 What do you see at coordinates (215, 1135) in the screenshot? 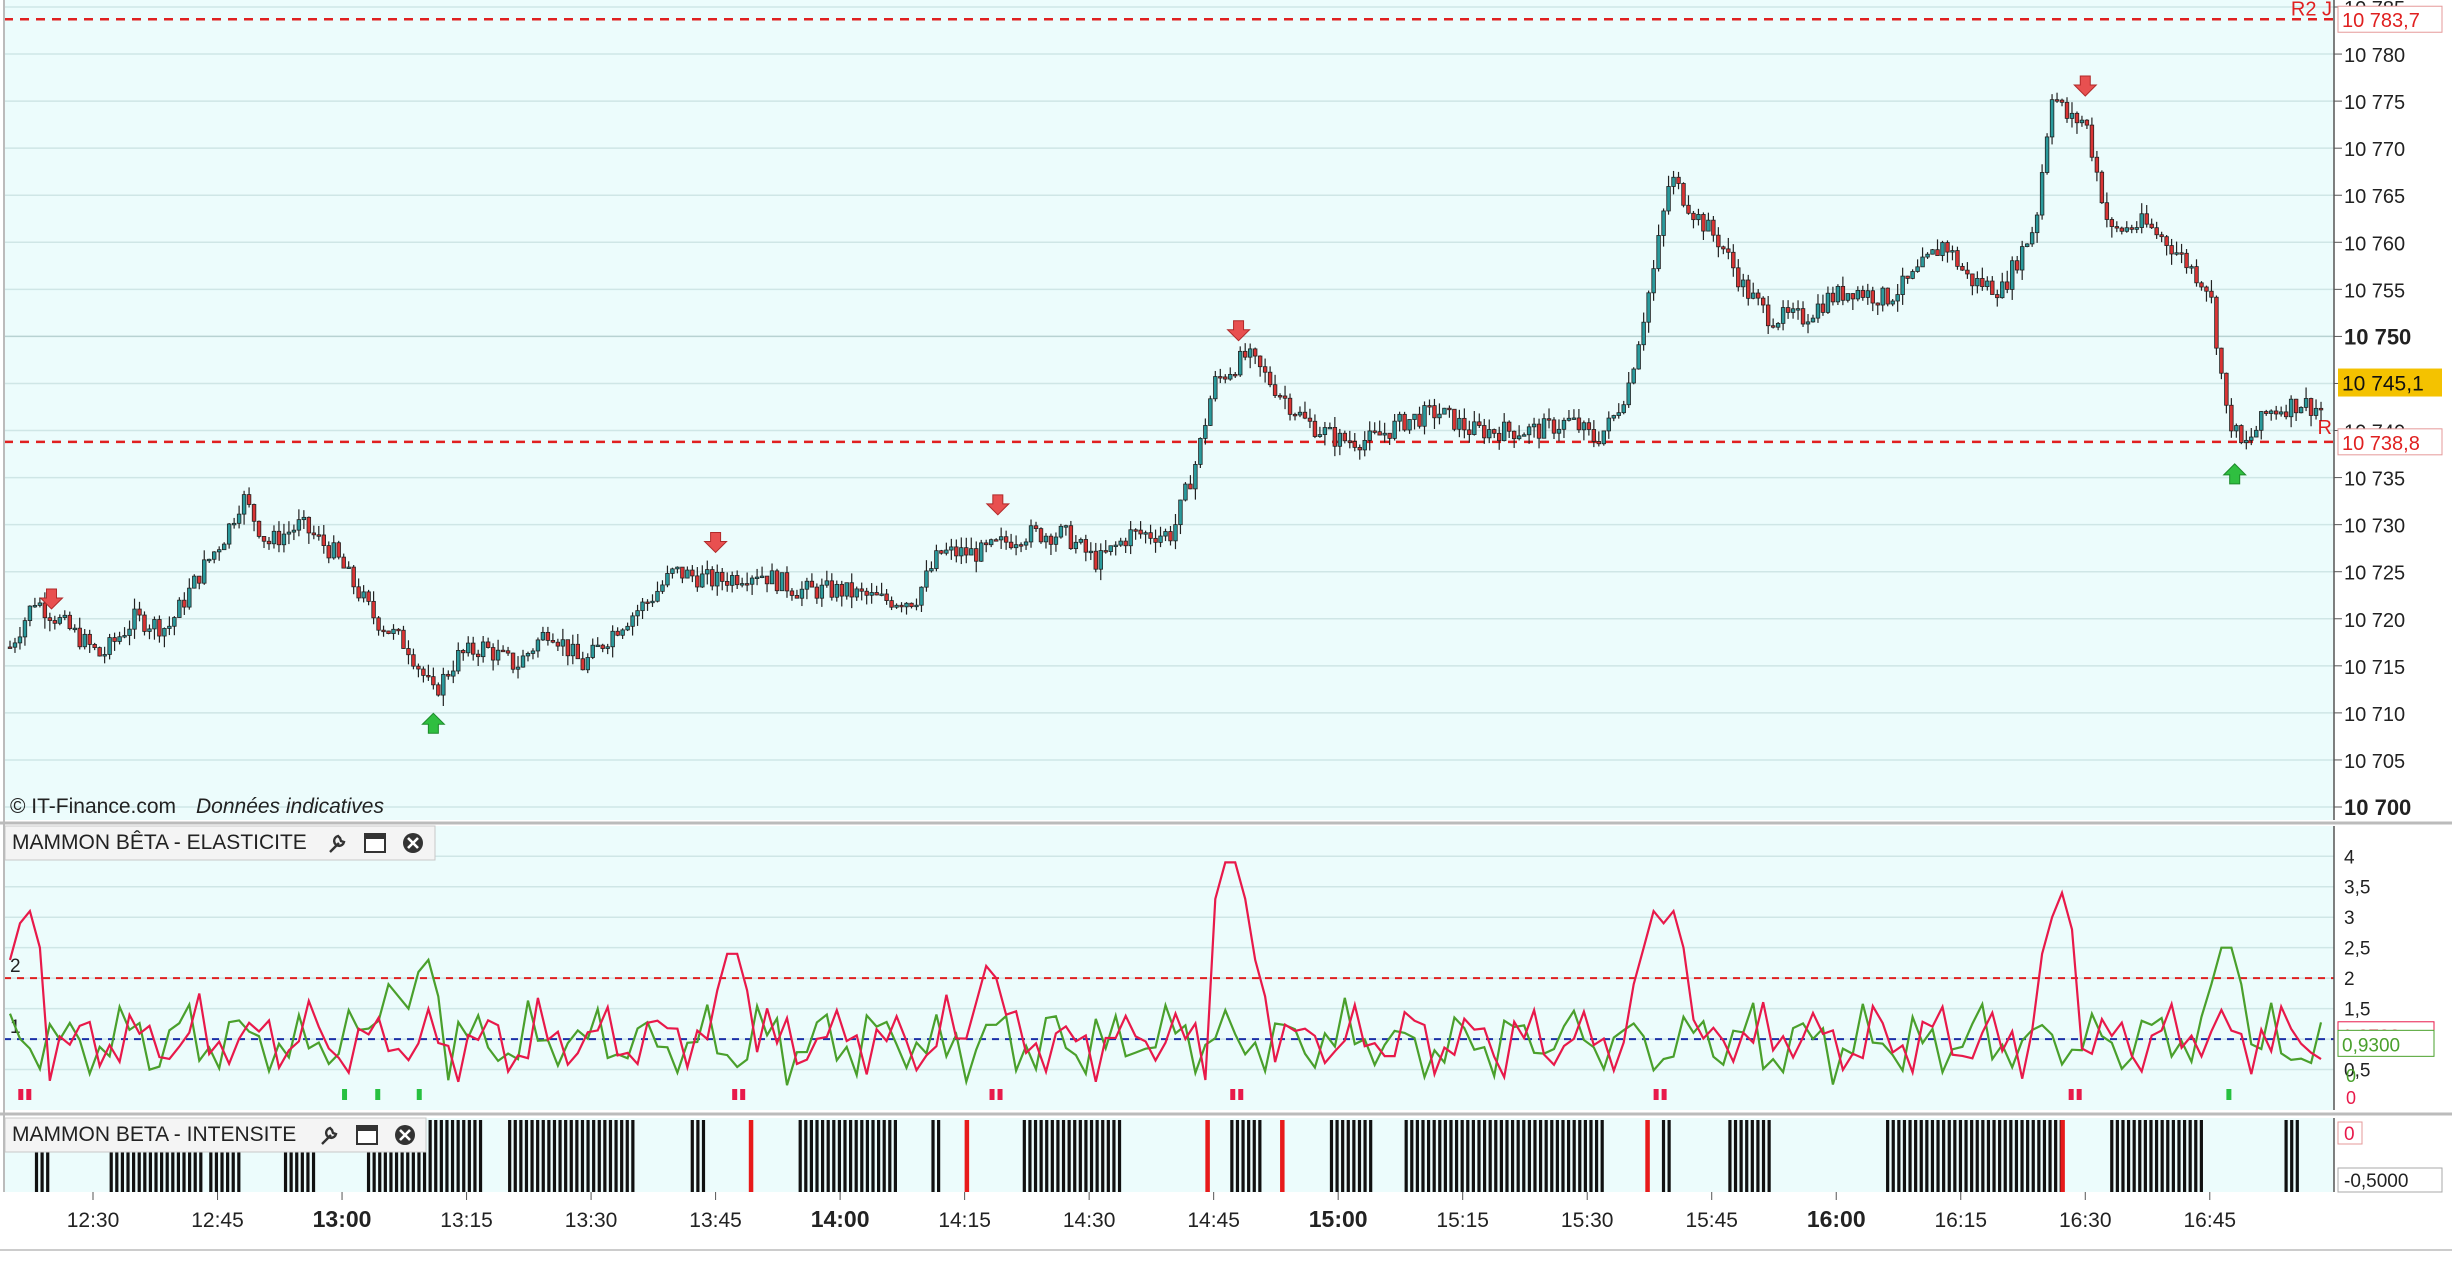
I see `intensity-header: MAMMON BETA - INTENSITE` at bounding box center [215, 1135].